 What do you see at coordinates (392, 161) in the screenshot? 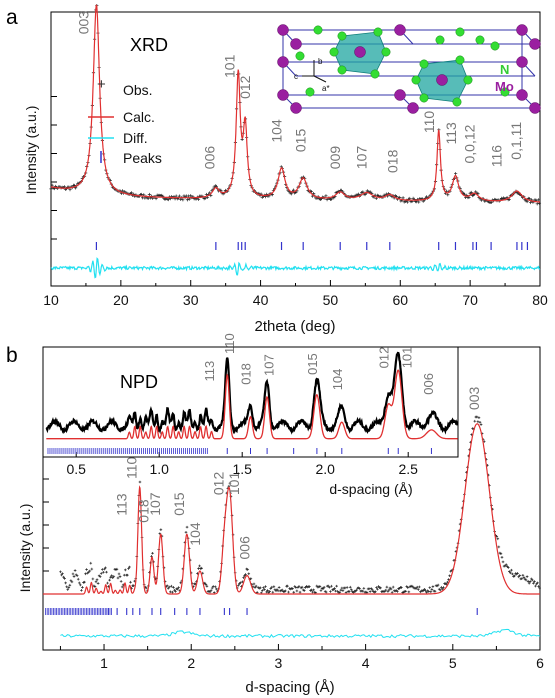
I see `panel-a-reflection-label: 018` at bounding box center [392, 161].